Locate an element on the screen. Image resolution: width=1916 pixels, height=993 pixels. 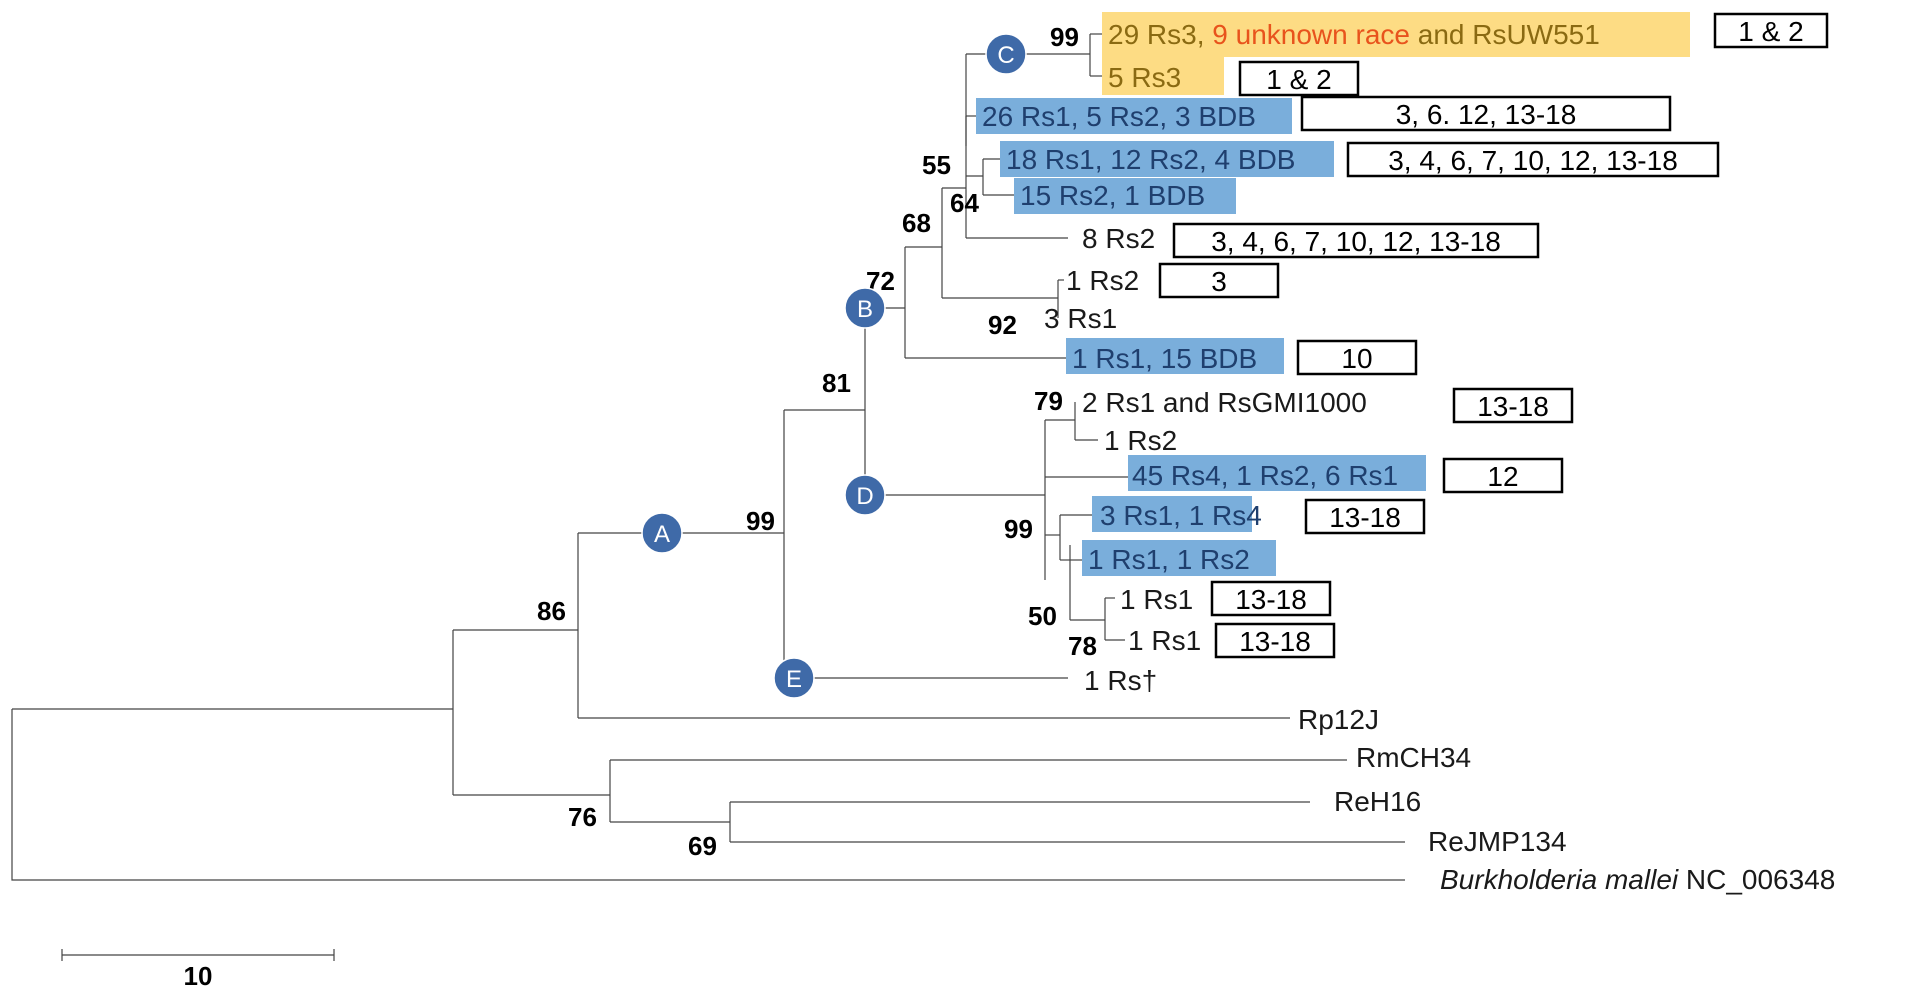
box-12-text: 12 is located at coordinates (1502, 476).